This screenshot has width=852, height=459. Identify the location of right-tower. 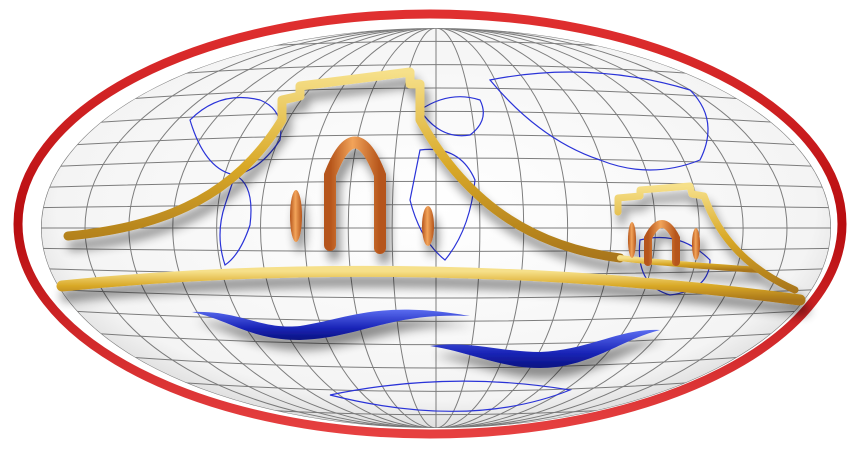
(706, 238).